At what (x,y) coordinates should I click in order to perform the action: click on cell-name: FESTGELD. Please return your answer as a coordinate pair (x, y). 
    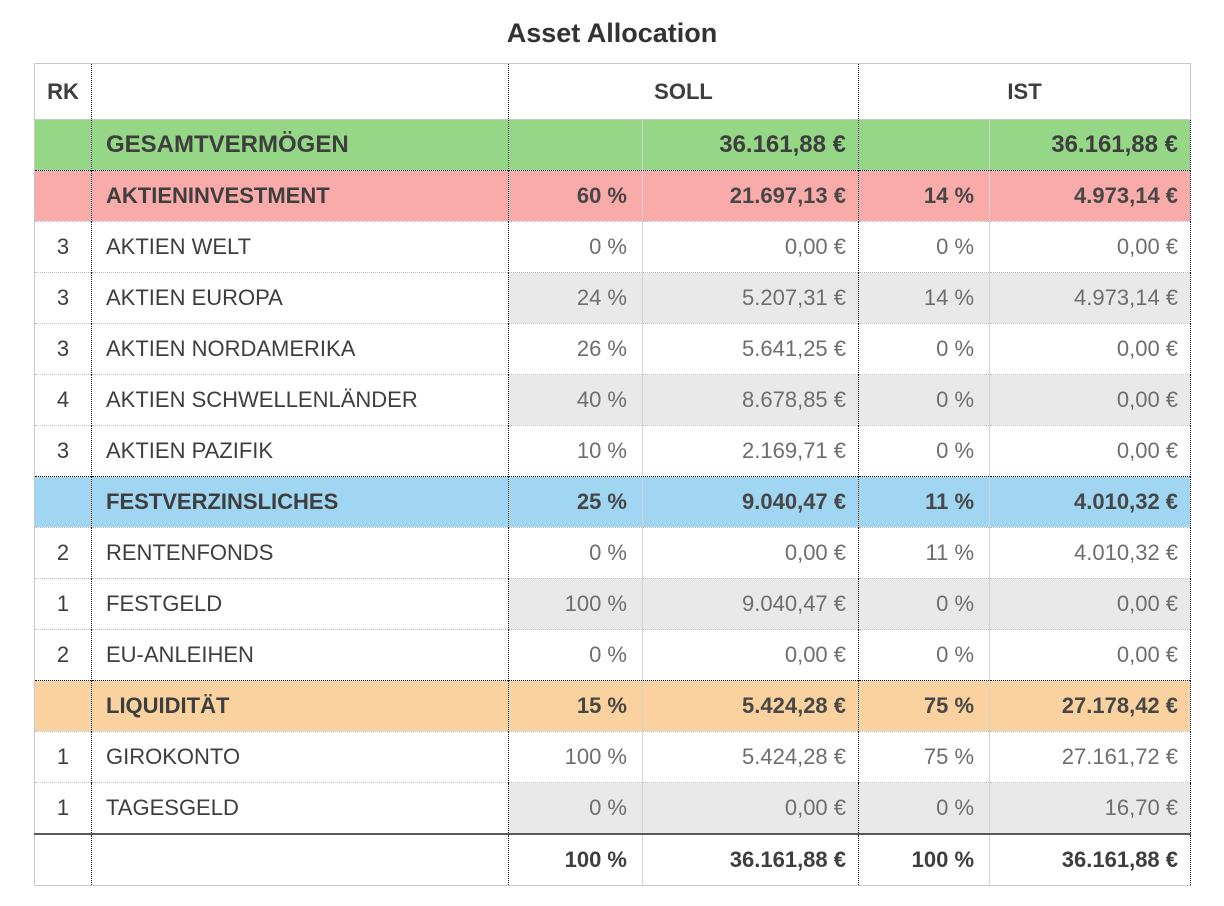
    Looking at the image, I should click on (300, 604).